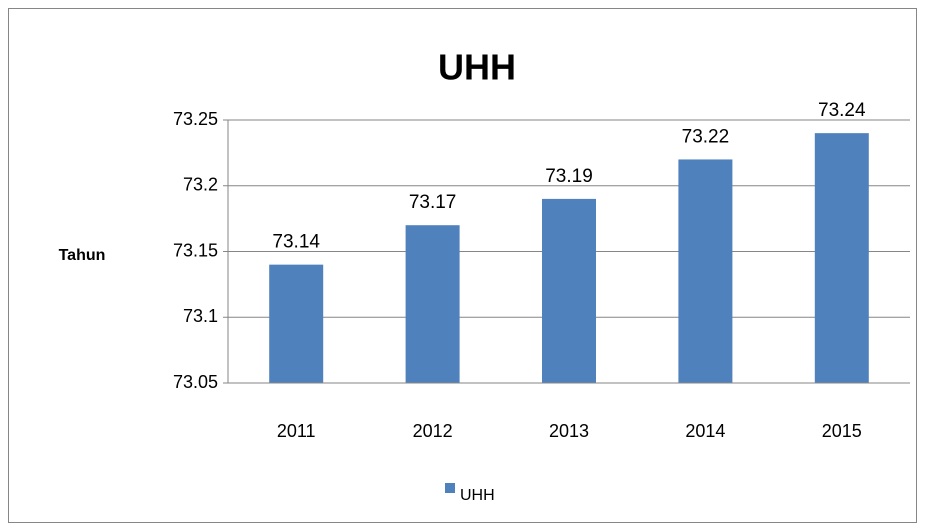  I want to click on y-axis-label: Tahun, so click(82, 255).